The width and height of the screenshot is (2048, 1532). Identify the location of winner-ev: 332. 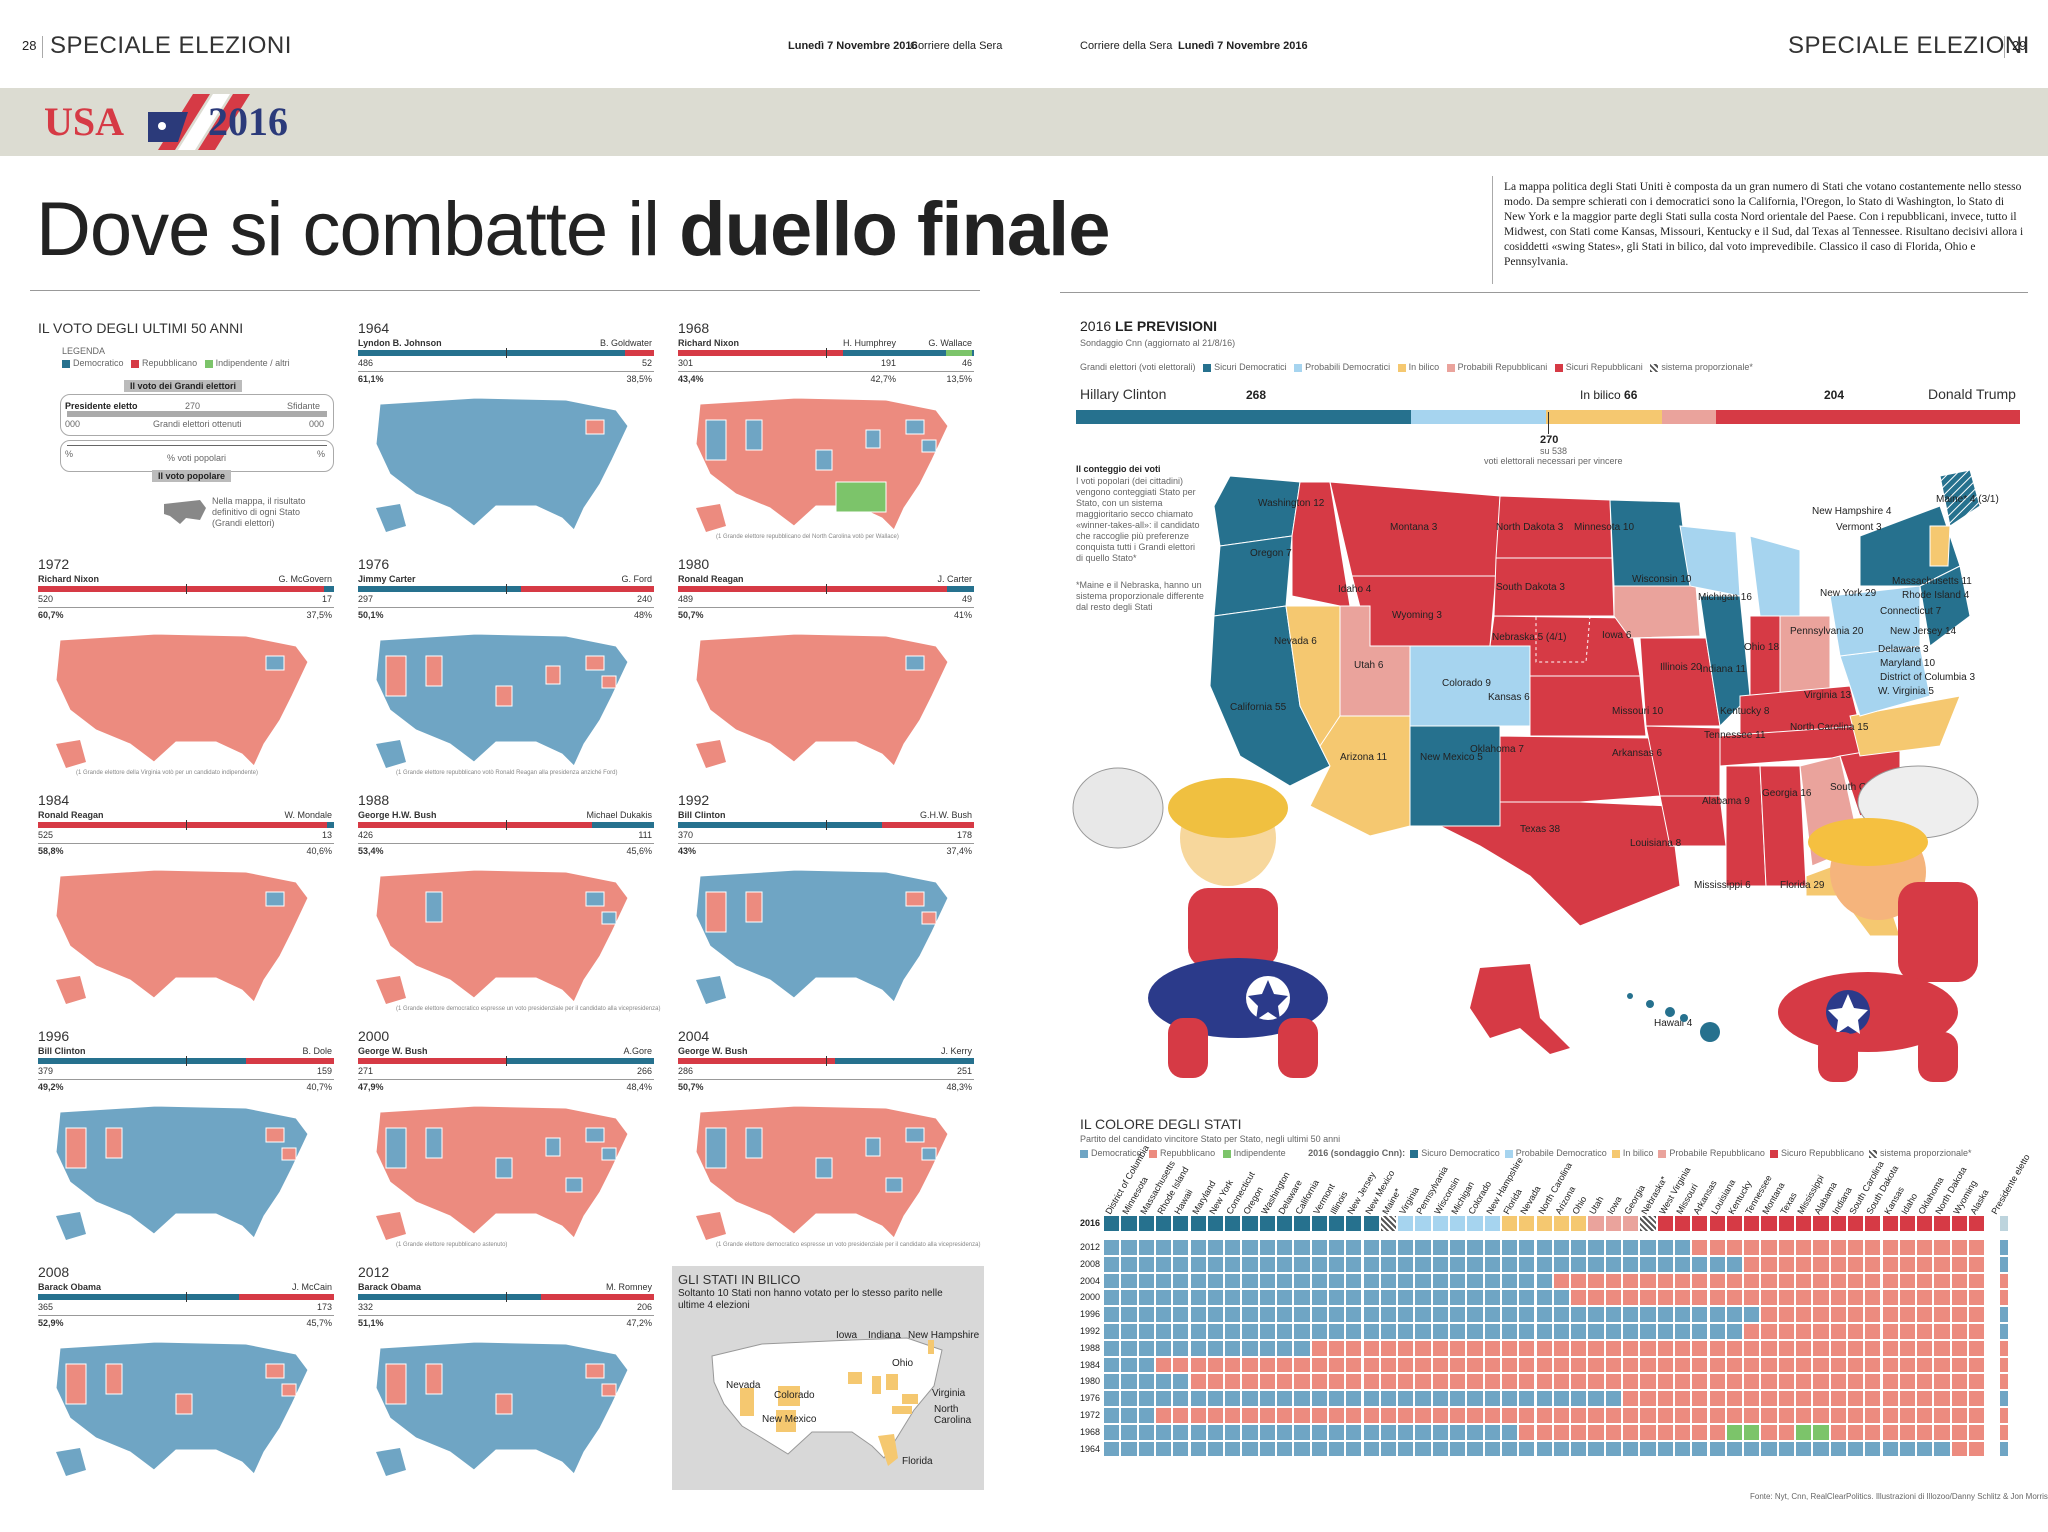
(366, 1307).